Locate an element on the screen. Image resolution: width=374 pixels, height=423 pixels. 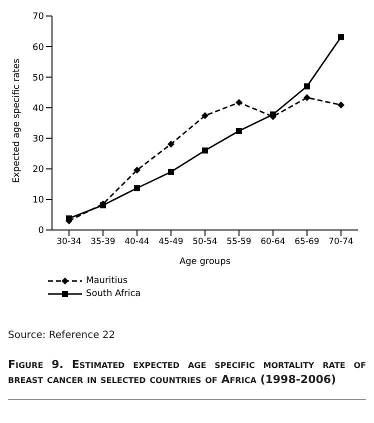
x-tick-label: 35-39 is located at coordinates (103, 242).